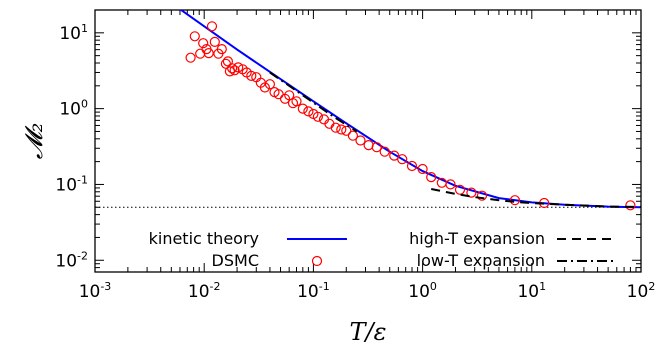 The width and height of the screenshot is (656, 353). I want to click on y-axis-label: 𝓜₂, so click(34, 141).